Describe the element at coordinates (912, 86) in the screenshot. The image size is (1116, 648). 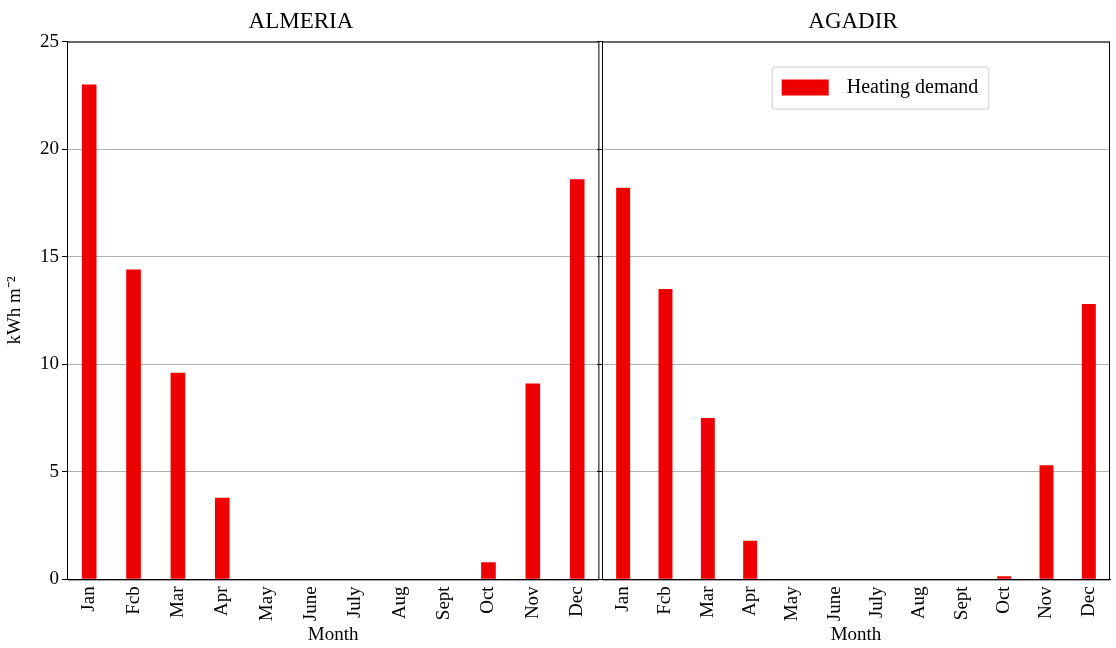
I see `legend-label: Heating demand` at that location.